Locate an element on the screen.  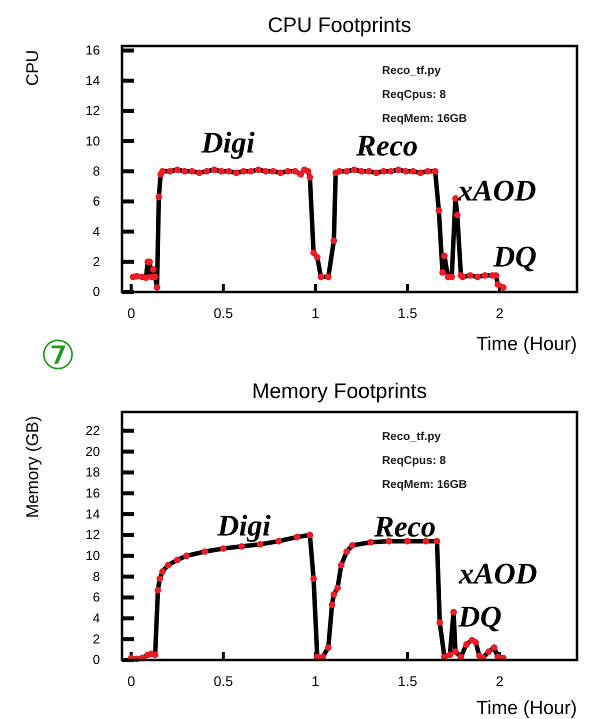
text: ⑦ is located at coordinates (58, 356).